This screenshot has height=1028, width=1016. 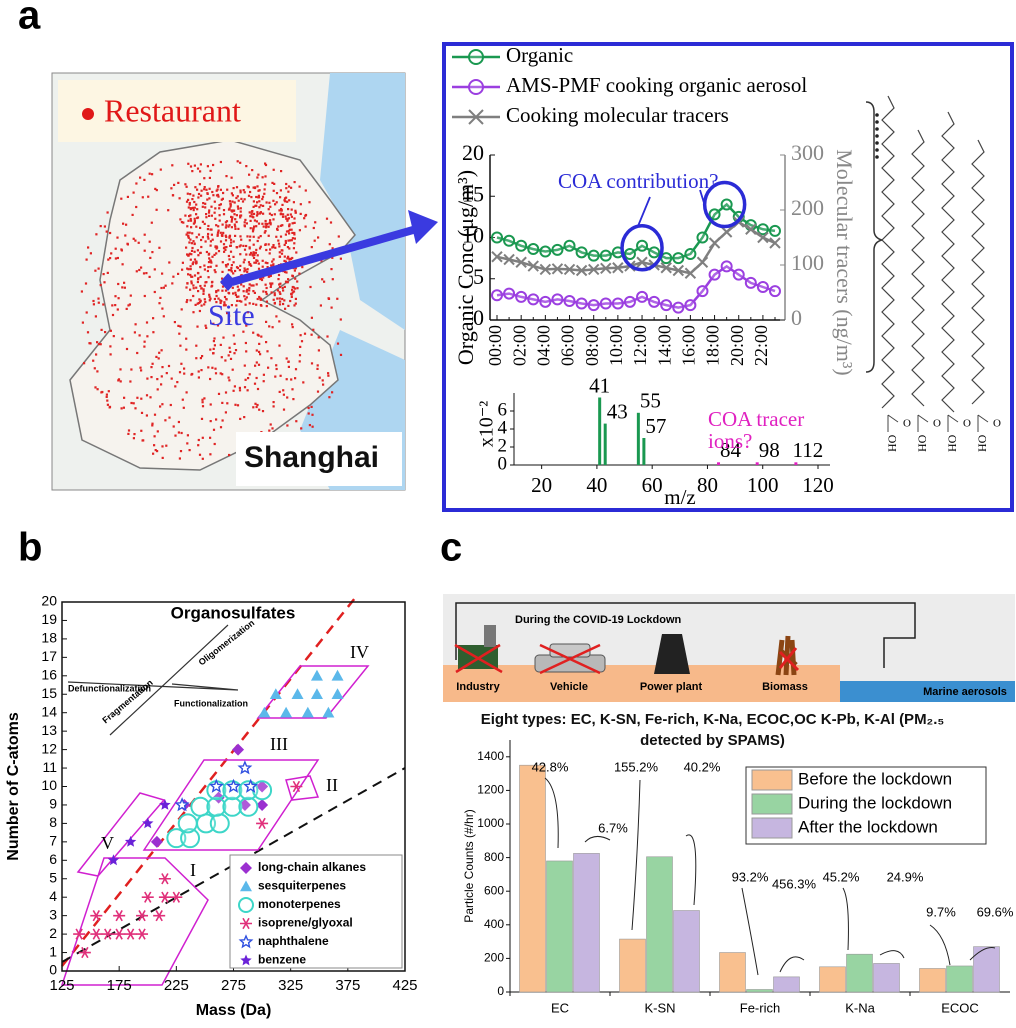 What do you see at coordinates (732, 972) in the screenshot?
I see `bar` at bounding box center [732, 972].